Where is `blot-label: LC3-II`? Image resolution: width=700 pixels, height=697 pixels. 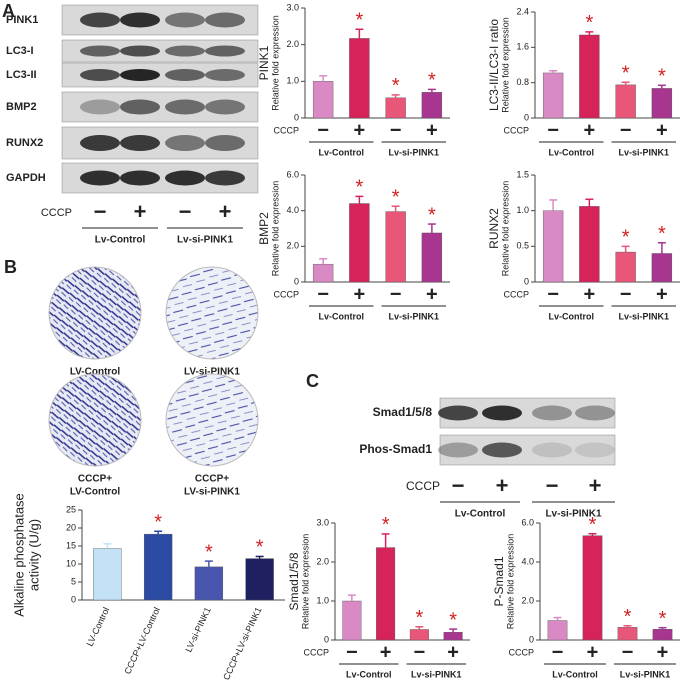
blot-label: LC3-II is located at coordinates (21, 75).